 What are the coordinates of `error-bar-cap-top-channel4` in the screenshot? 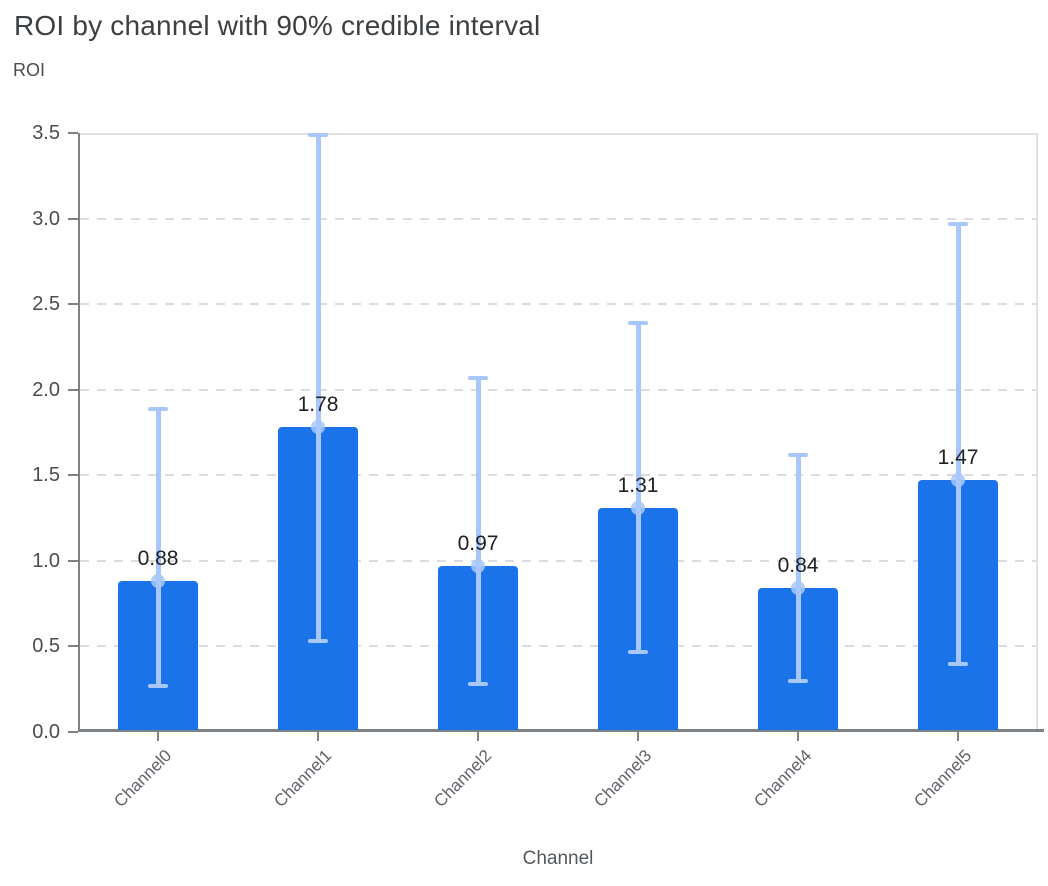 It's located at (798, 454).